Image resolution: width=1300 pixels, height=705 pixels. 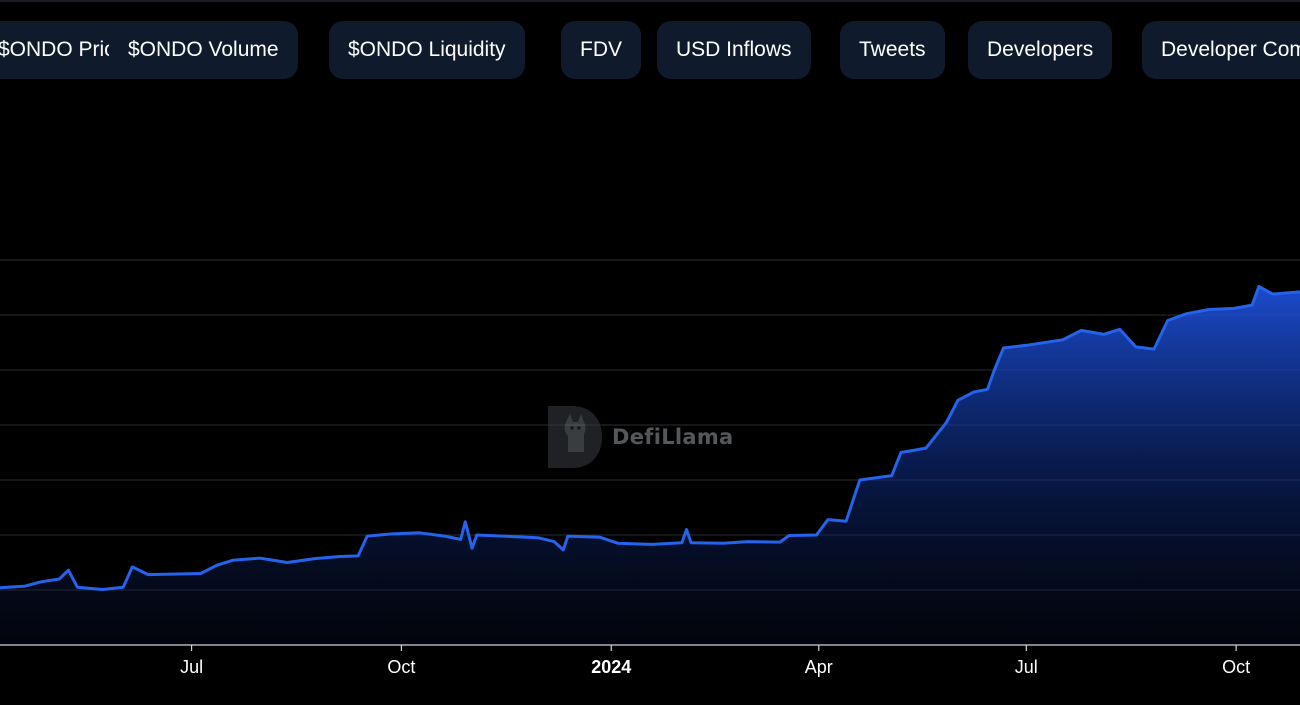 What do you see at coordinates (427, 50) in the screenshot?
I see `tab-ondo-liquidity: $ONDO Liquidity` at bounding box center [427, 50].